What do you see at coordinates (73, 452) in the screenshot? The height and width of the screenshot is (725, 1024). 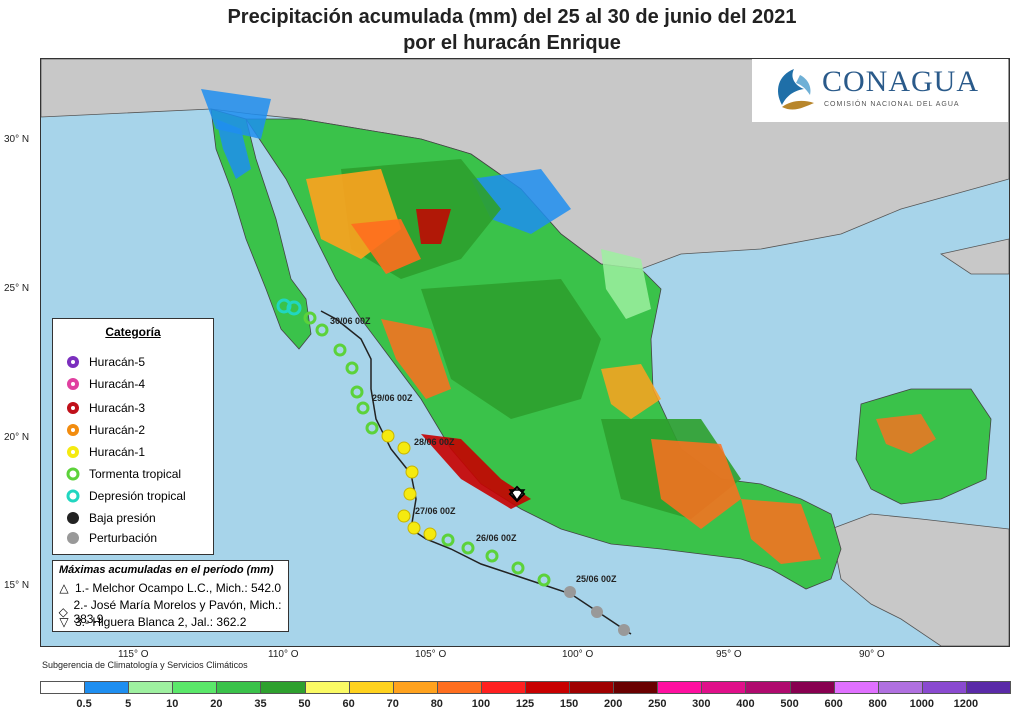 I see `hurricane-1-icon` at bounding box center [73, 452].